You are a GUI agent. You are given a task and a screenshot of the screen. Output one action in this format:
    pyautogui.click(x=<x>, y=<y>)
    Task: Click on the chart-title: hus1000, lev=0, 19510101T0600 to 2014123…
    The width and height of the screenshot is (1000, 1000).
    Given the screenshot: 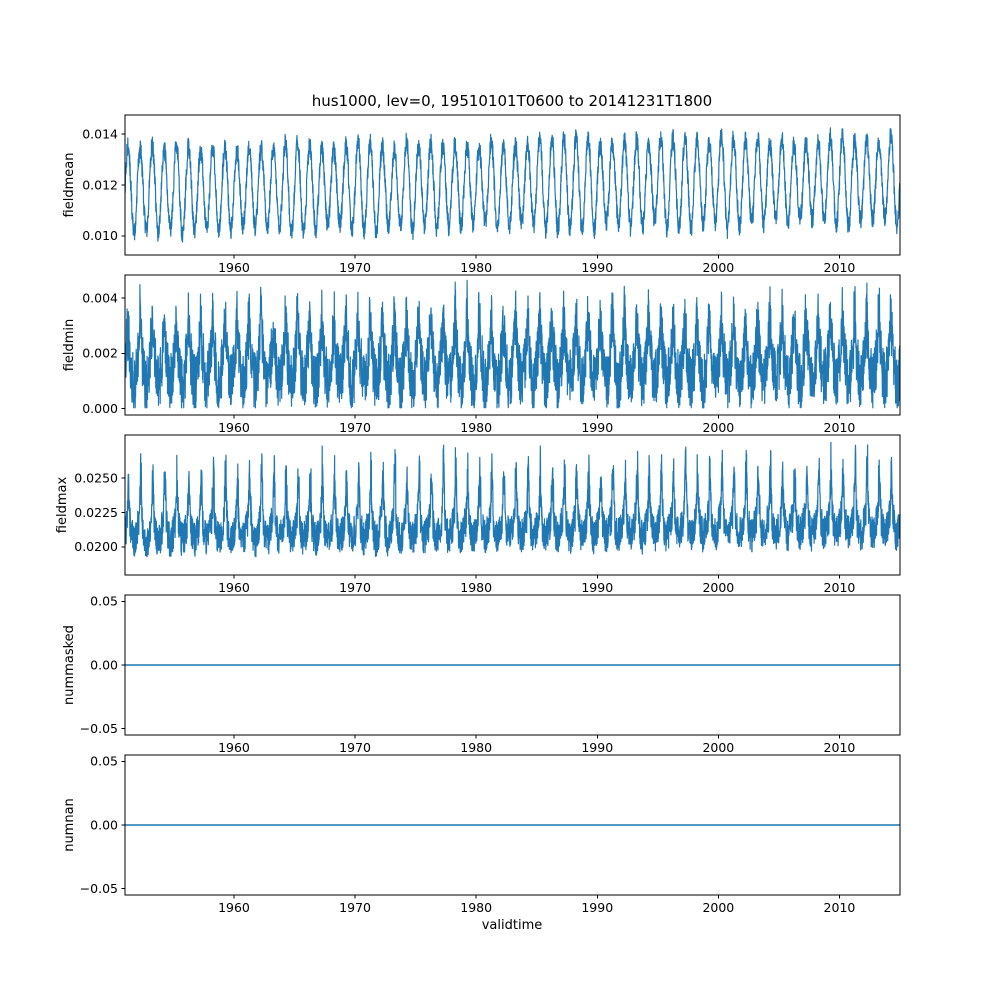 What is the action you would take?
    pyautogui.click(x=512, y=101)
    